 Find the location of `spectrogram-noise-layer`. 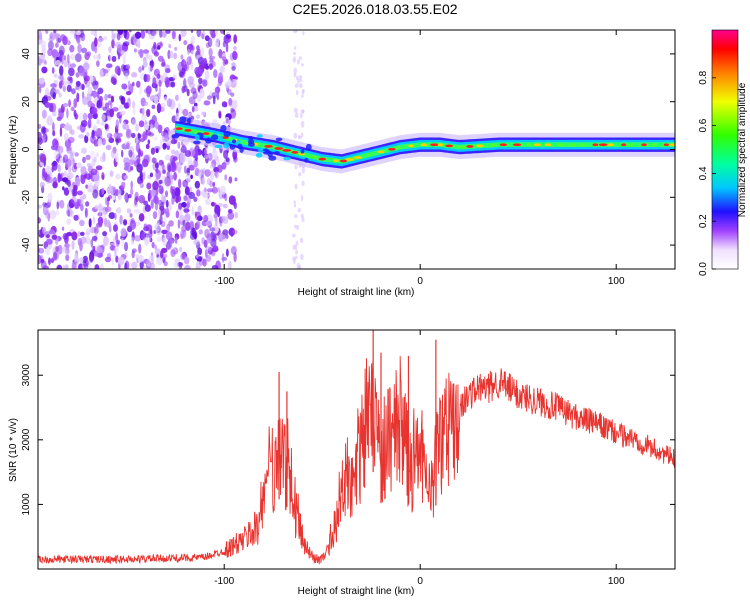

spectrogram-noise-layer is located at coordinates (172, 149).